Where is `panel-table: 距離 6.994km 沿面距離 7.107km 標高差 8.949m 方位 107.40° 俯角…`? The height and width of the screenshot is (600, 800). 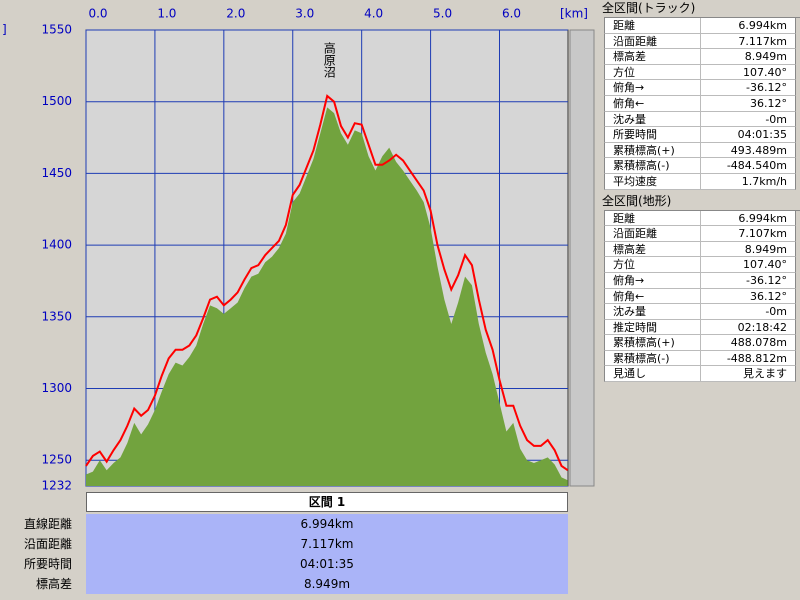
panel-table: 距離 6.994km 沿面距離 7.107km 標高差 8.949m 方位 107.40° 俯角… is located at coordinates (702, 296).